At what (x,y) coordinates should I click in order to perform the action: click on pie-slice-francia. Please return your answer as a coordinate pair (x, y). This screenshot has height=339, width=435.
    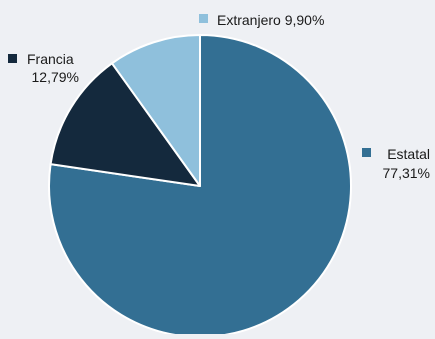
    Looking at the image, I should click on (125, 124).